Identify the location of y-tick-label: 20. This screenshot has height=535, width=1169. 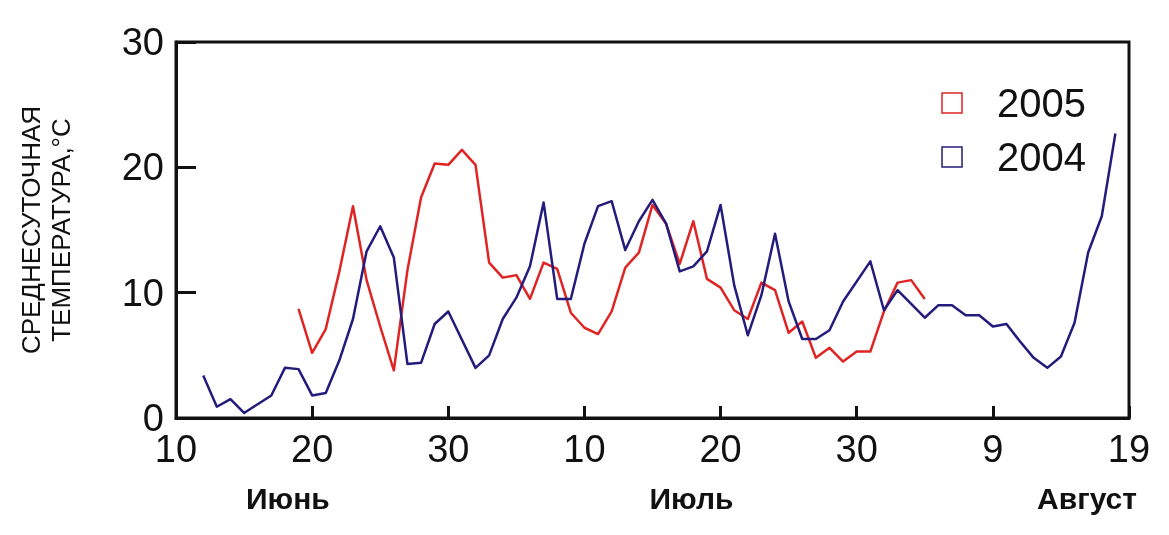
(142, 167).